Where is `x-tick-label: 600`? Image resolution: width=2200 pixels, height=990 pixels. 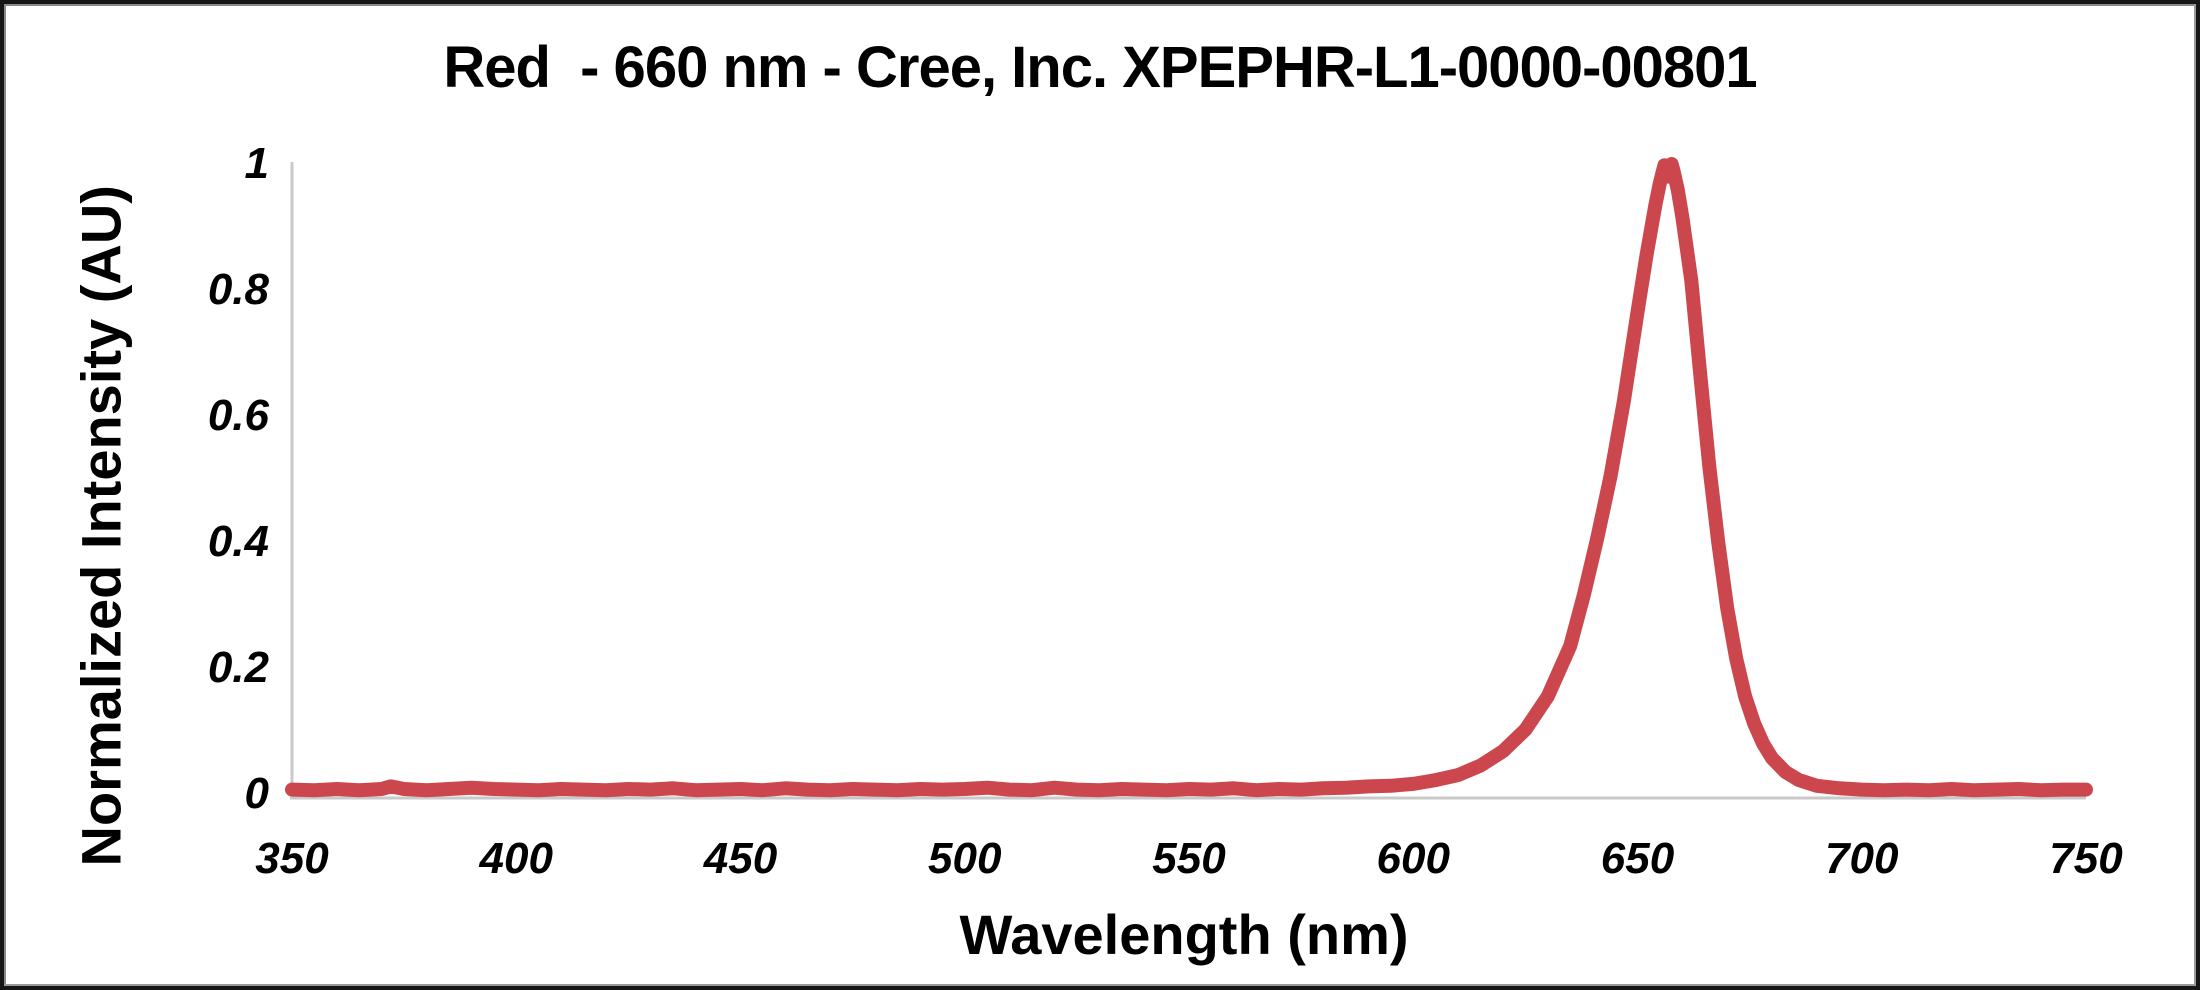
x-tick-label: 600 is located at coordinates (1413, 858).